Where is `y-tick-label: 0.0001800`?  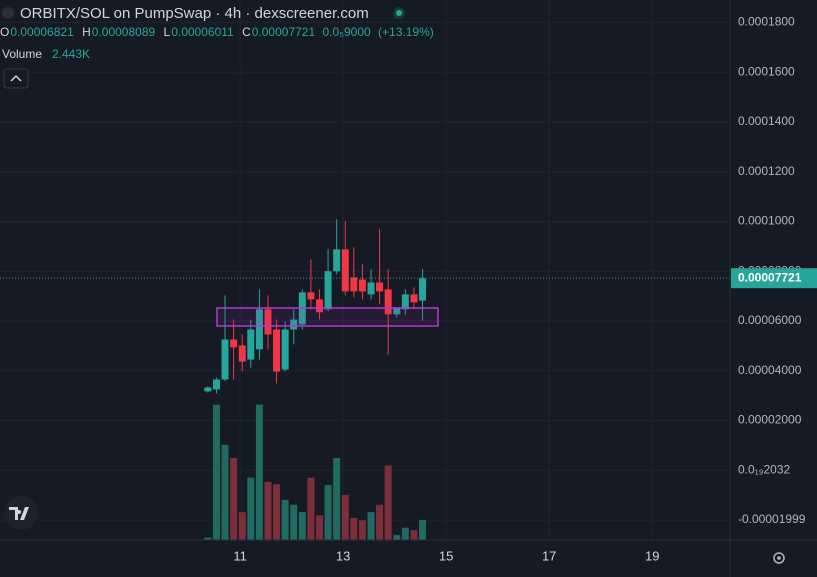
y-tick-label: 0.0001800 is located at coordinates (766, 22).